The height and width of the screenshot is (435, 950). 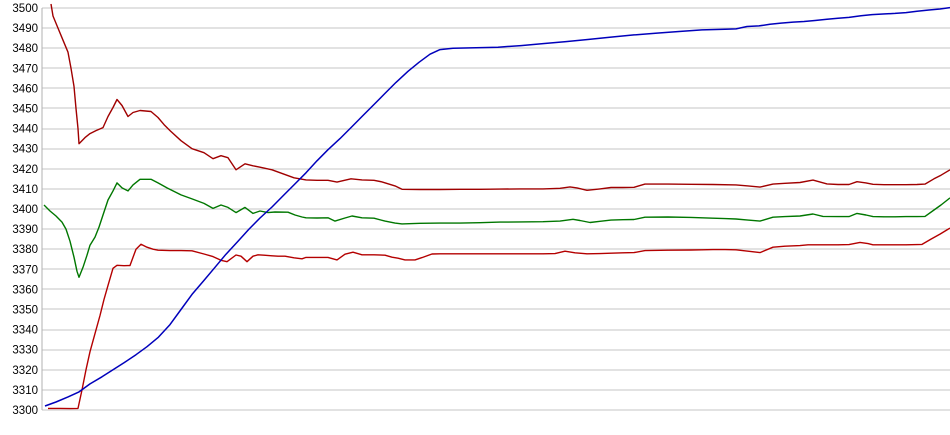 What do you see at coordinates (25, 190) in the screenshot?
I see `y-axis-tick-label: 3410` at bounding box center [25, 190].